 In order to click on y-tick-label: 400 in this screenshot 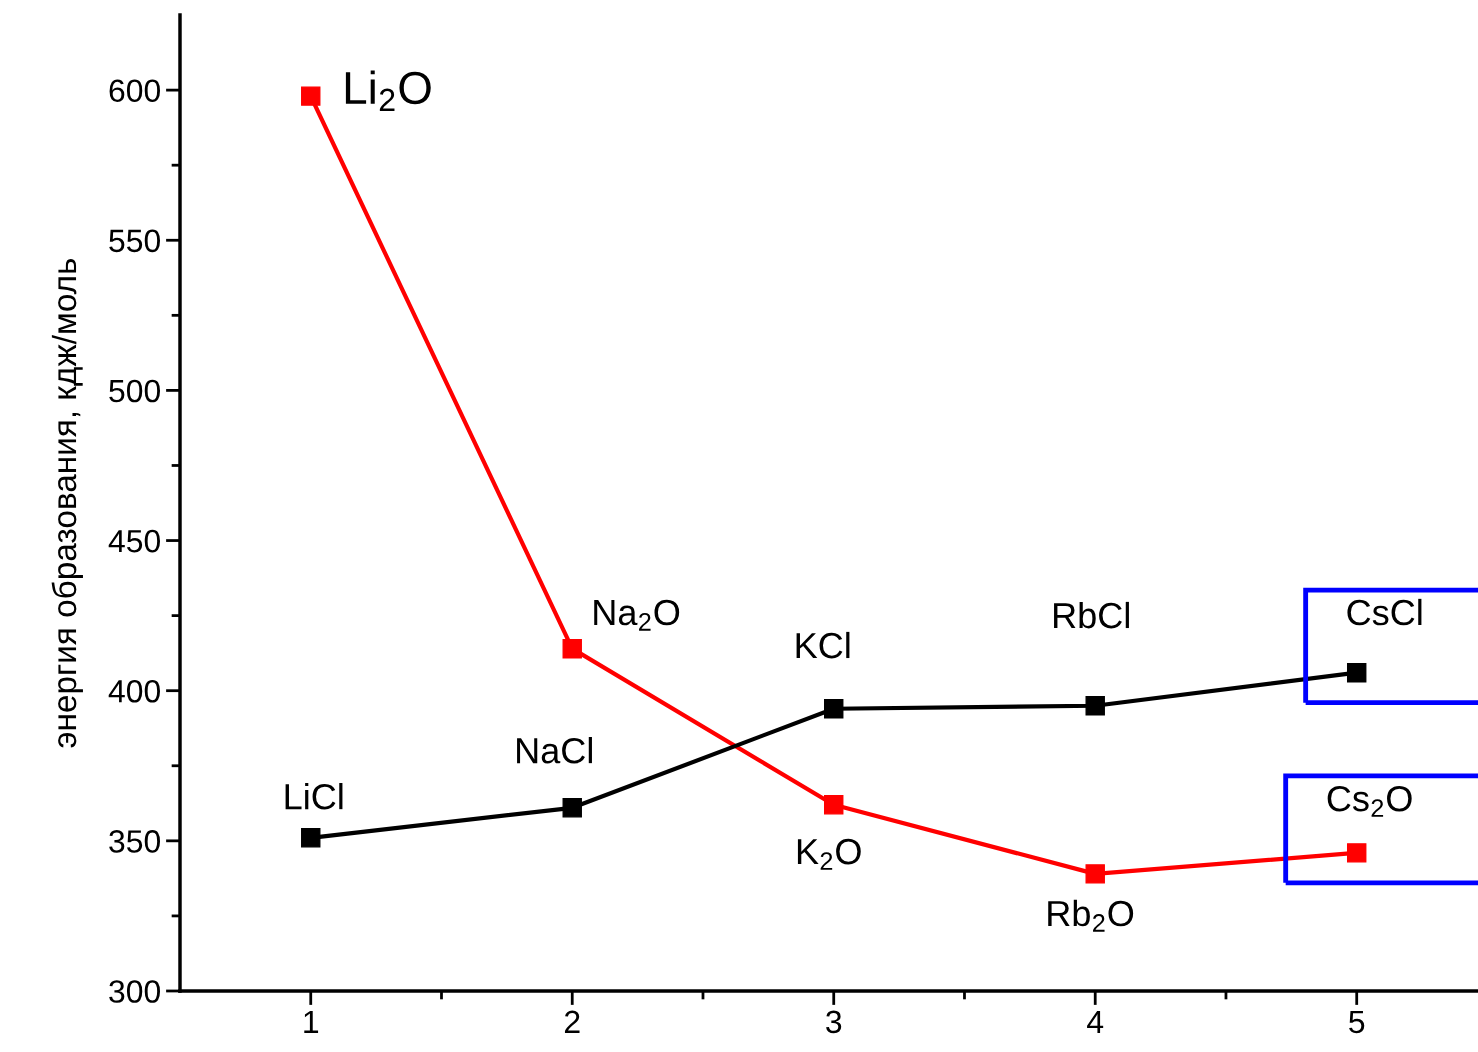, I will do `click(134, 691)`.